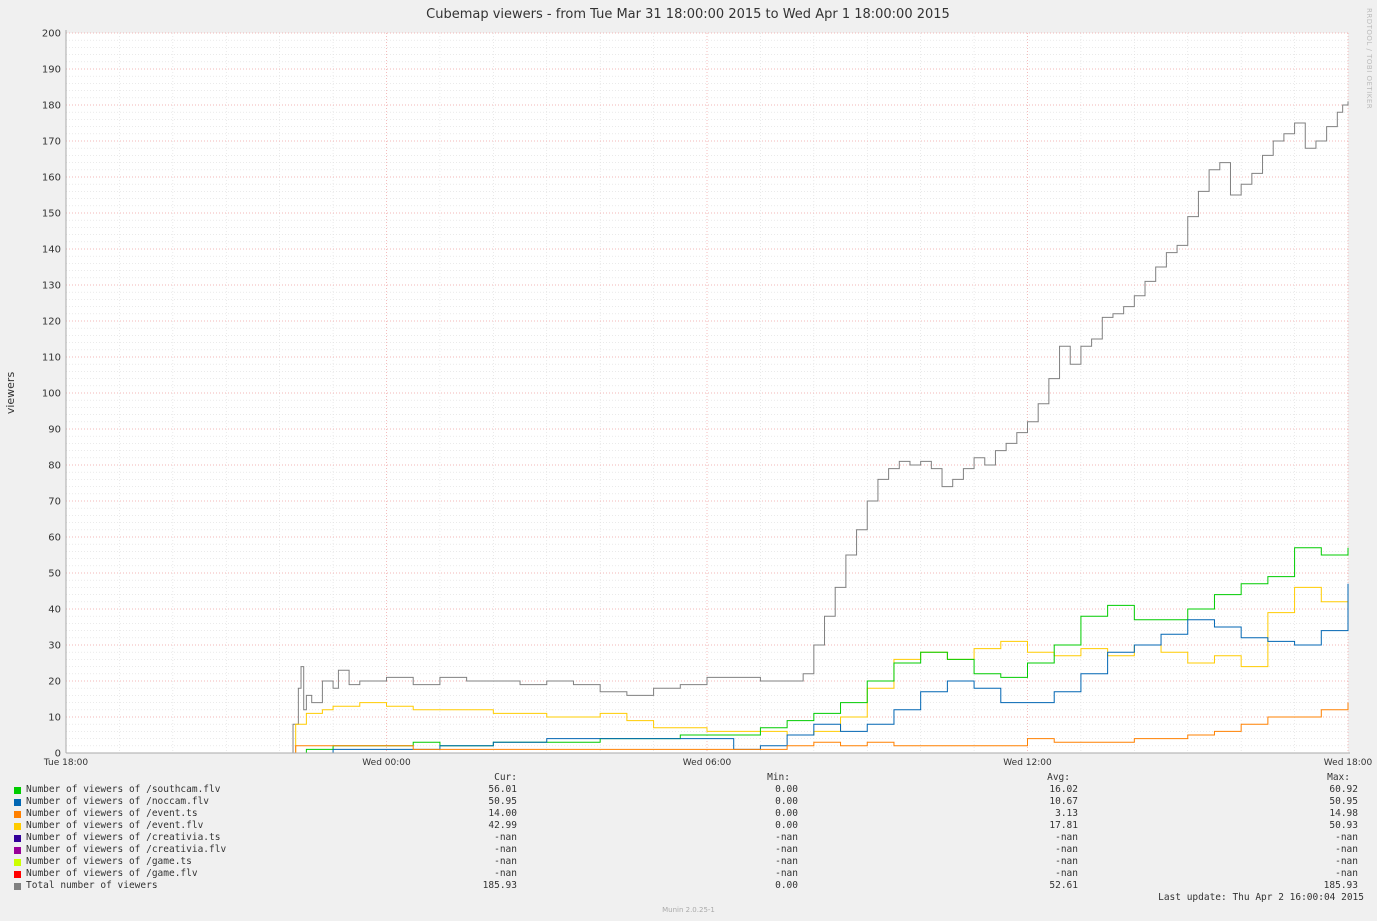 This screenshot has width=1377, height=921. Describe the element at coordinates (1063, 825) in the screenshot. I see `legend-value-avg: 17.81` at that location.